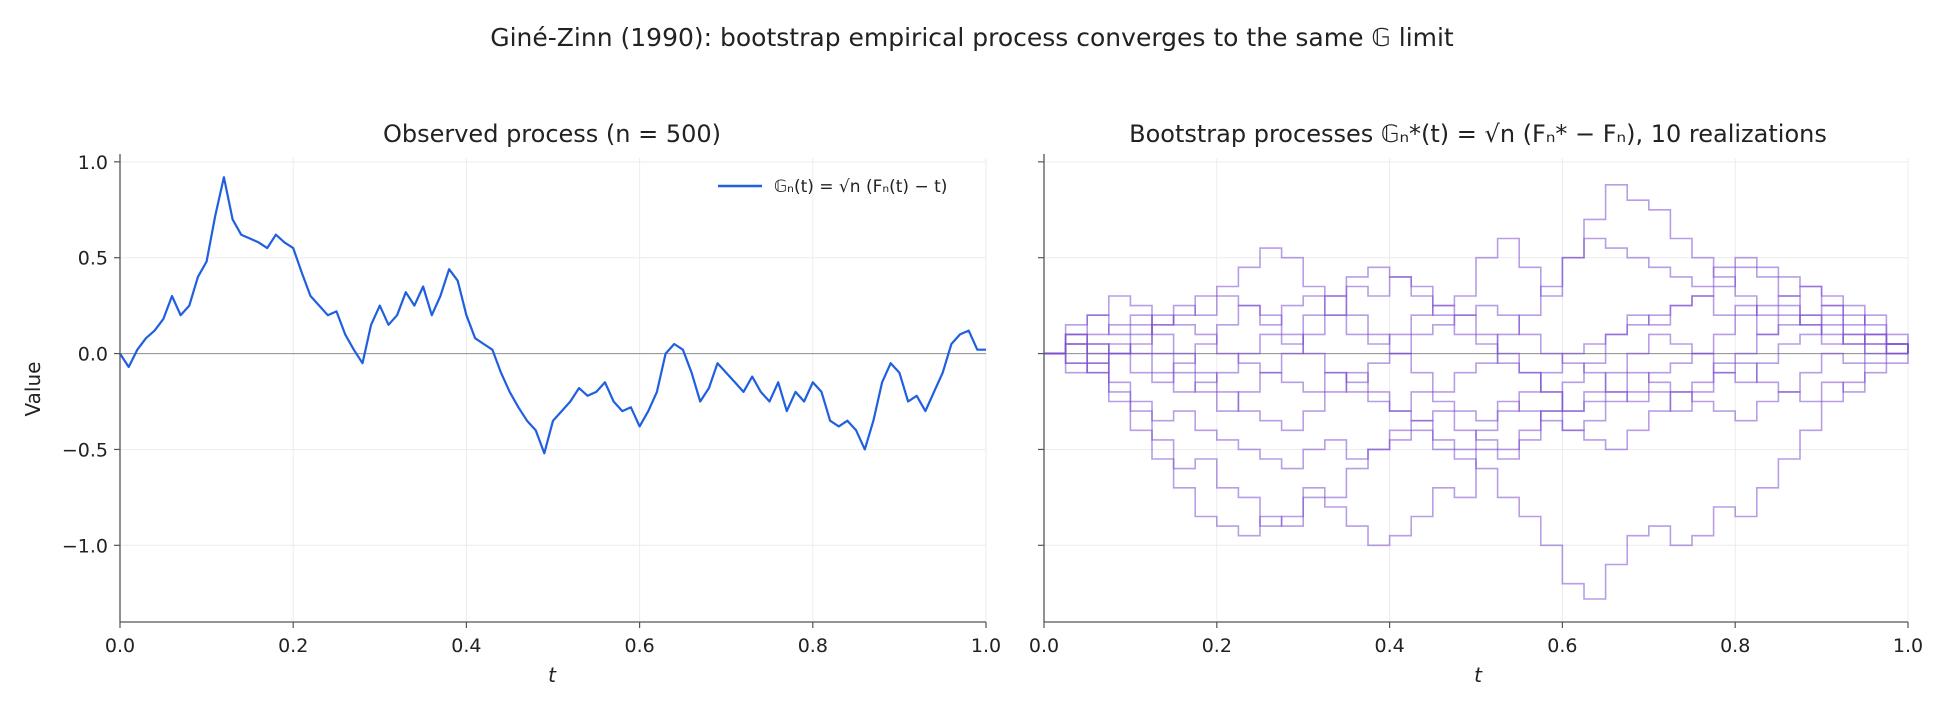  Describe the element at coordinates (93, 355) in the screenshot. I see `y-tick-label: 0.0` at that location.